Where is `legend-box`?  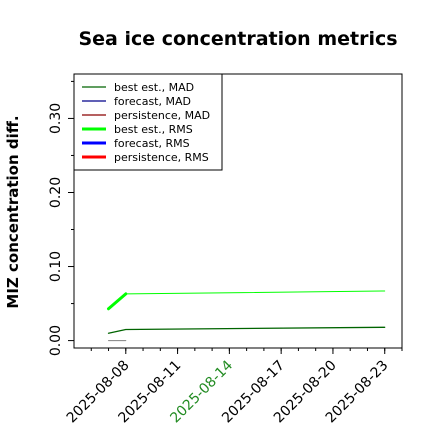
legend-box is located at coordinates (148, 122).